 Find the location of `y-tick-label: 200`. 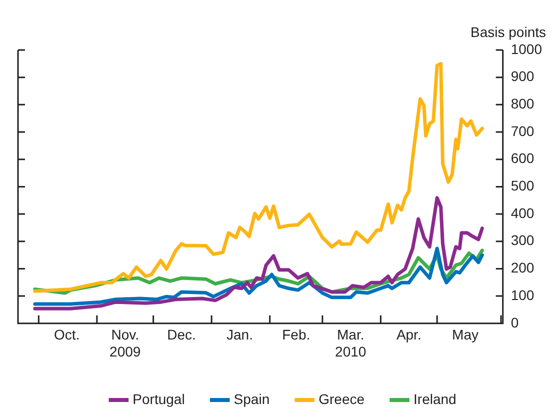

y-tick-label: 200 is located at coordinates (522, 268).